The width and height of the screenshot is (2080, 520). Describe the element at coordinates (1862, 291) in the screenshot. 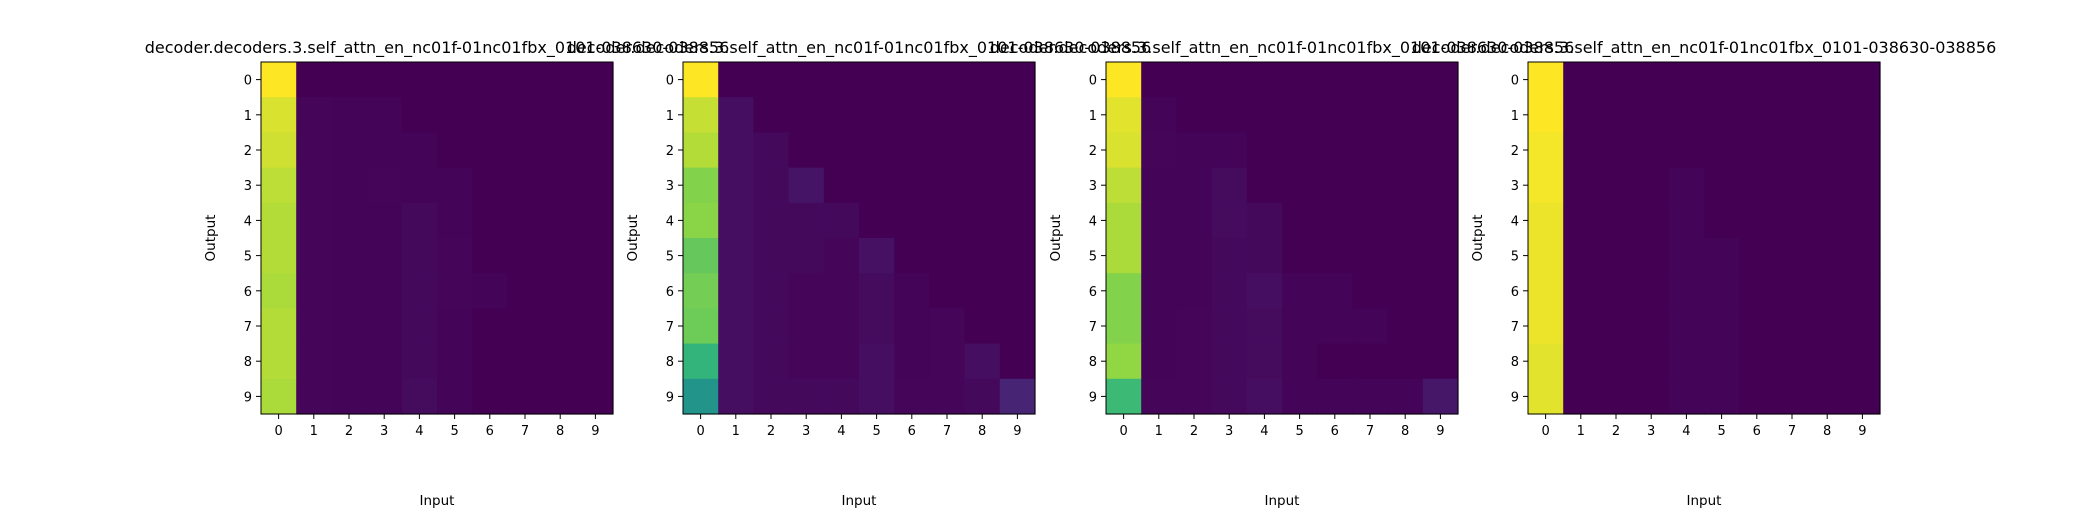

I see `heatmap-cell-r6-c9` at that location.